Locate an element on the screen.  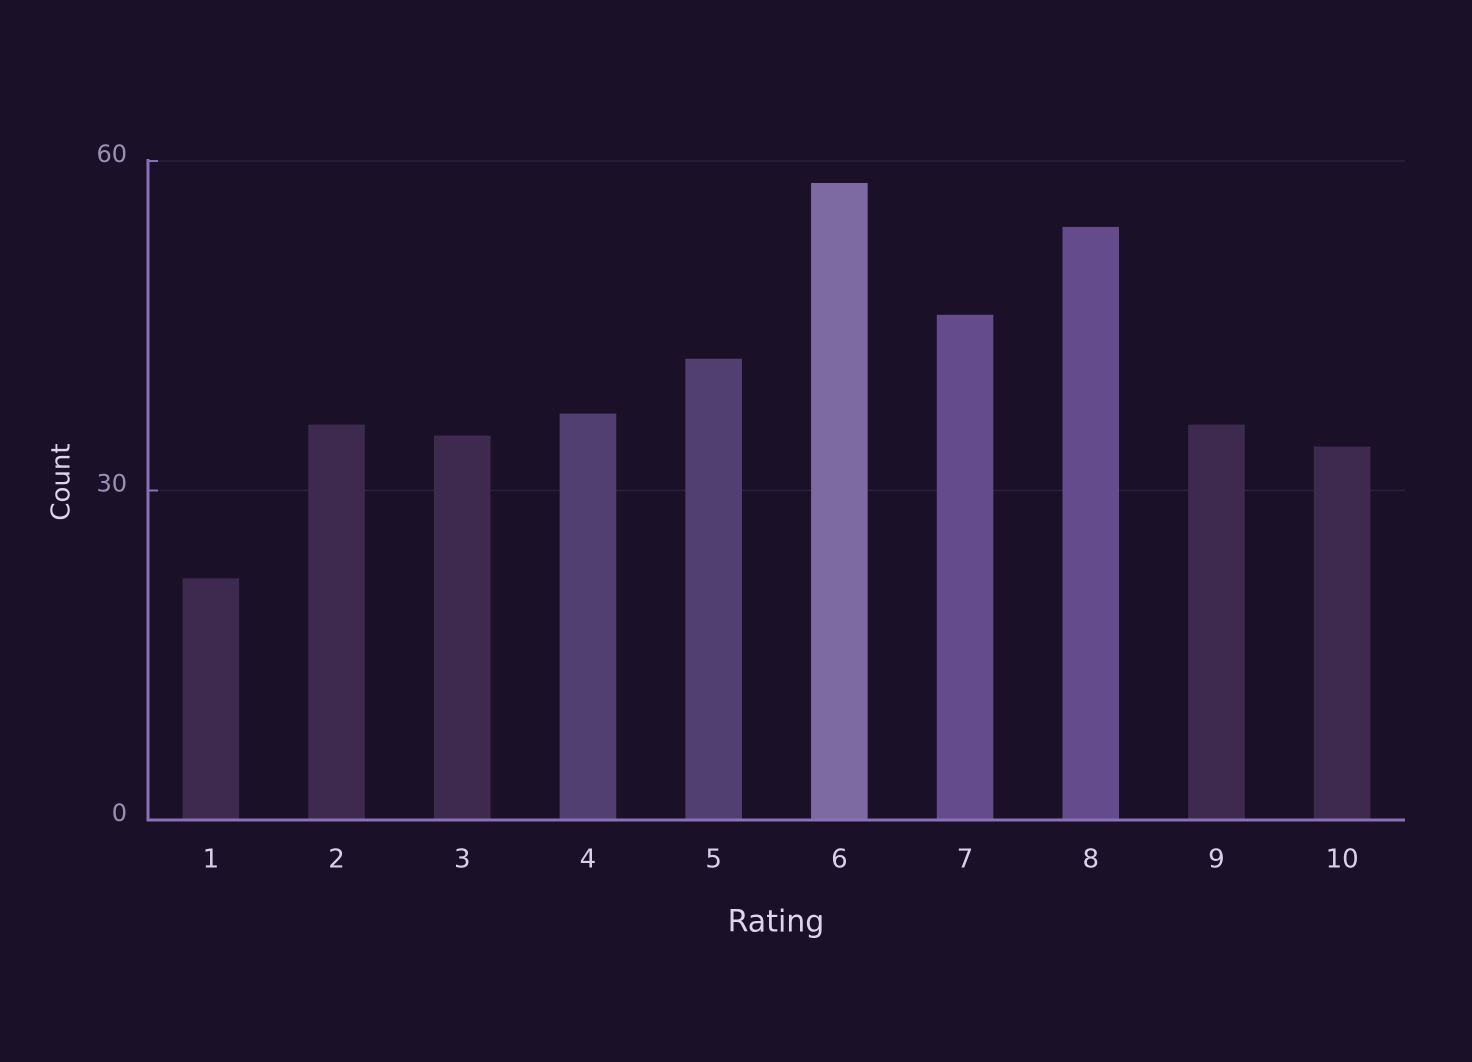
x-tick-label: 8 is located at coordinates (1090, 860).